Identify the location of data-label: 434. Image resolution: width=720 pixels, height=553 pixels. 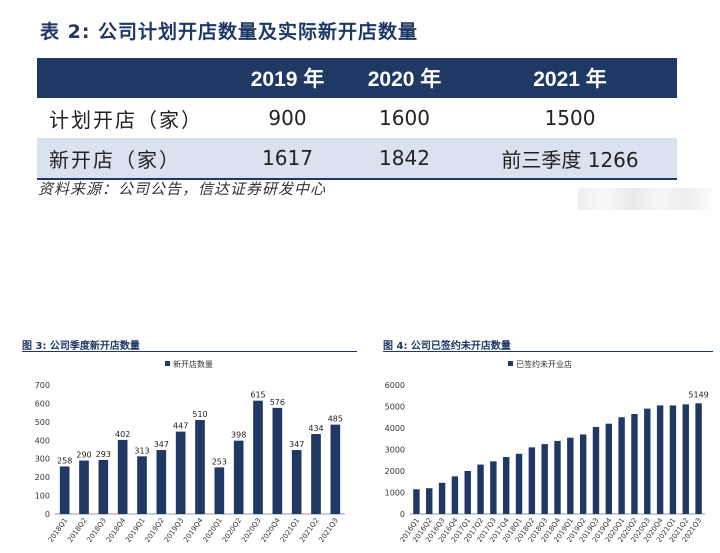
(315, 428).